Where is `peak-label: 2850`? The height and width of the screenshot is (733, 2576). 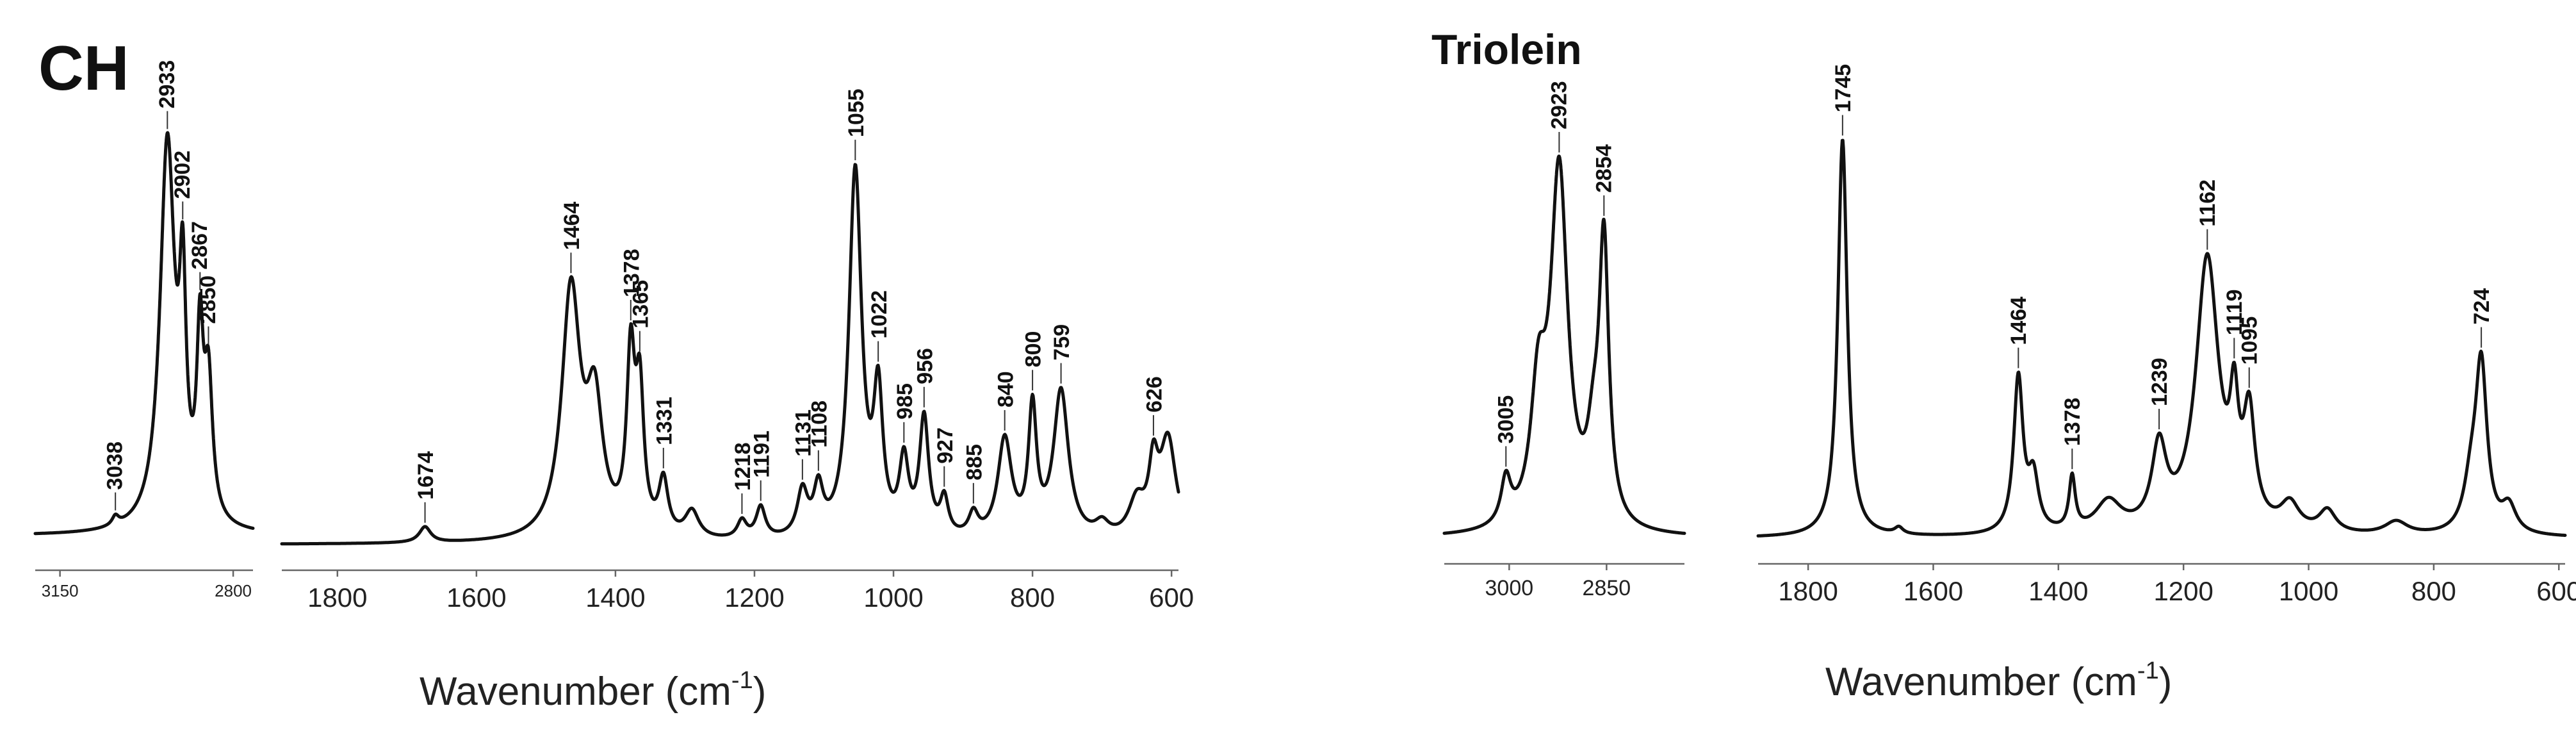 peak-label: 2850 is located at coordinates (208, 300).